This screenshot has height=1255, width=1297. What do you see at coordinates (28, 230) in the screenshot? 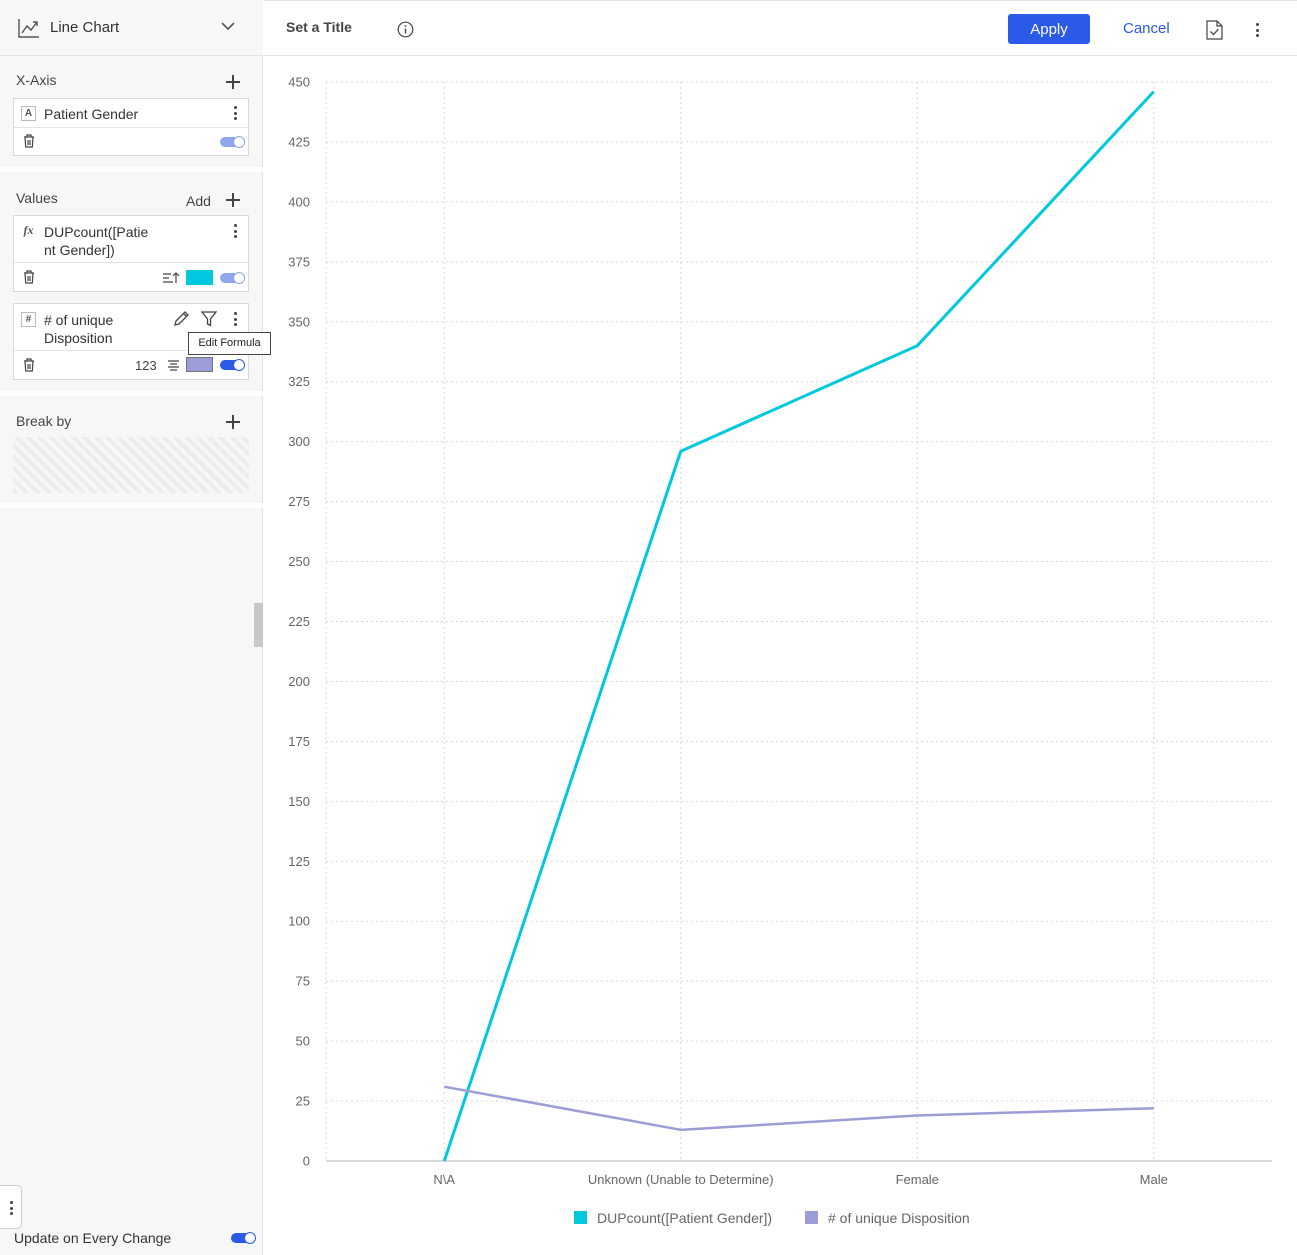
I see `formula-type-icon: fx` at bounding box center [28, 230].